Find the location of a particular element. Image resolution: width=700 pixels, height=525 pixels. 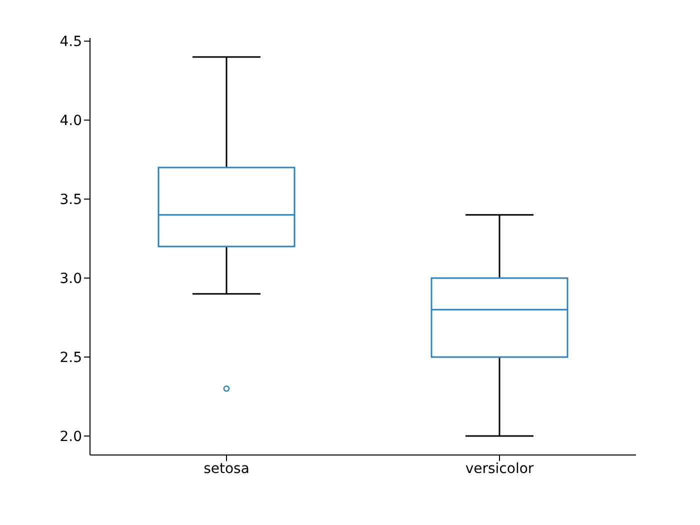

y-tick-label: 3.5 is located at coordinates (71, 200).